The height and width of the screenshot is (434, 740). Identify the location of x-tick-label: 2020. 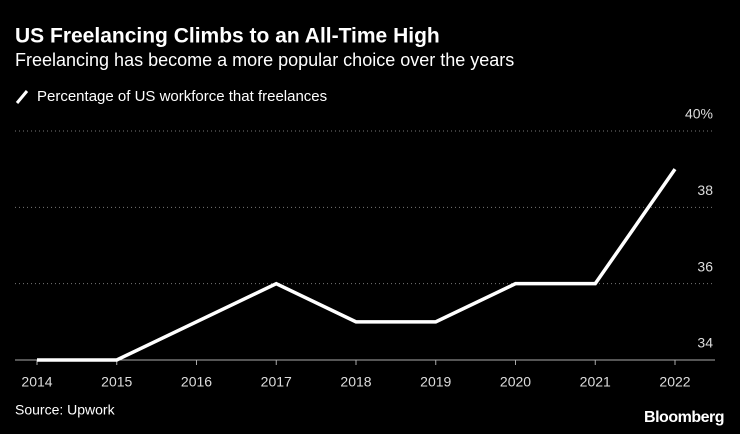
(515, 382).